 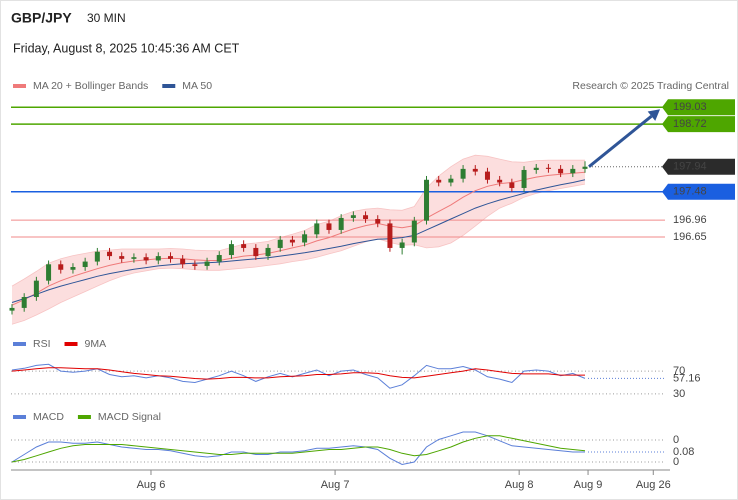 What do you see at coordinates (106, 18) in the screenshot?
I see `timeframe: 30 MIN` at bounding box center [106, 18].